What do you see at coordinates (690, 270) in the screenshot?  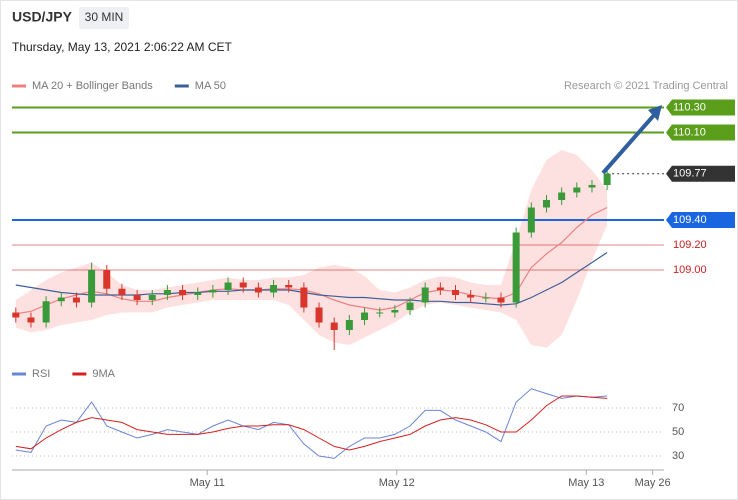 I see `level-label: 109.00` at bounding box center [690, 270].